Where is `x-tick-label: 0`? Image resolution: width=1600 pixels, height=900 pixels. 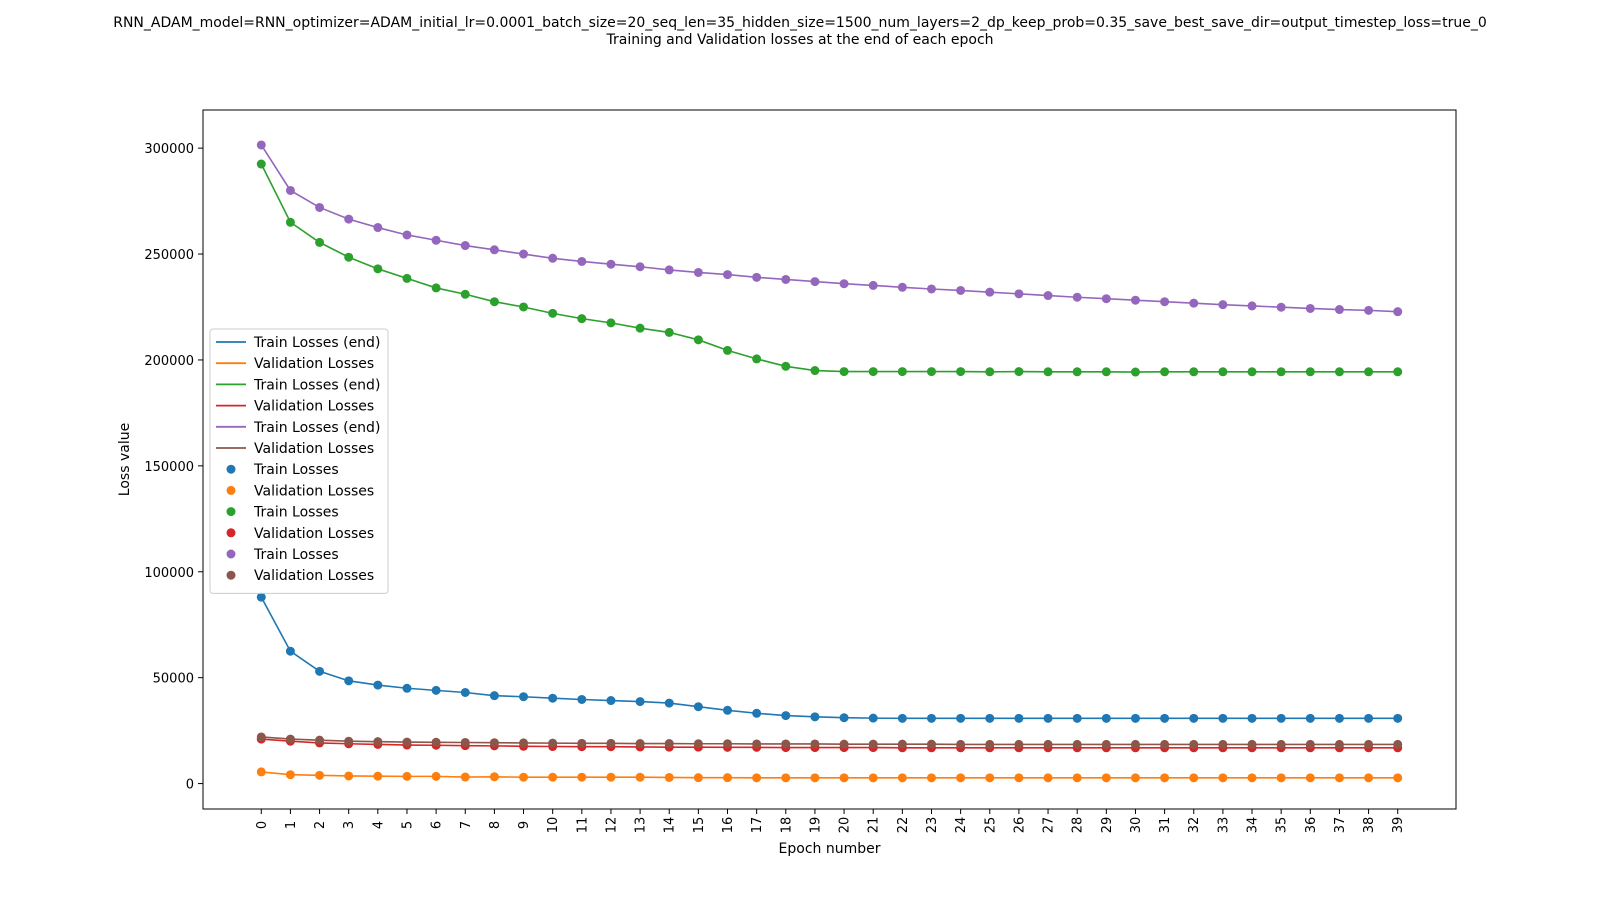 x-tick-label: 0 is located at coordinates (262, 825).